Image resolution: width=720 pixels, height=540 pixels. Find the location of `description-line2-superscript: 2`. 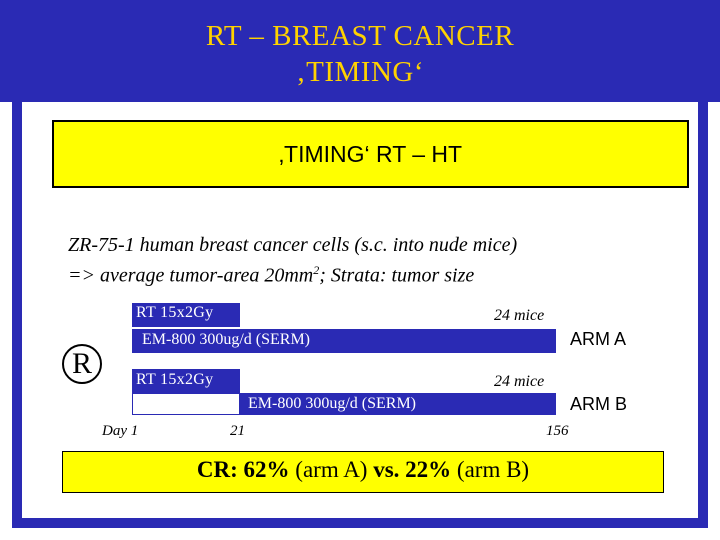

description-line2-superscript: 2 is located at coordinates (316, 270).